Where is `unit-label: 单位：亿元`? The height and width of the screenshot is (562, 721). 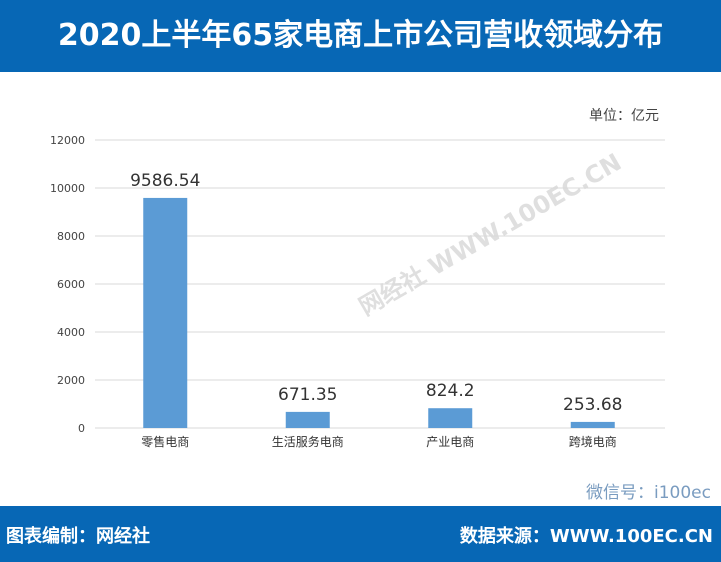 unit-label: 单位：亿元 is located at coordinates (624, 116).